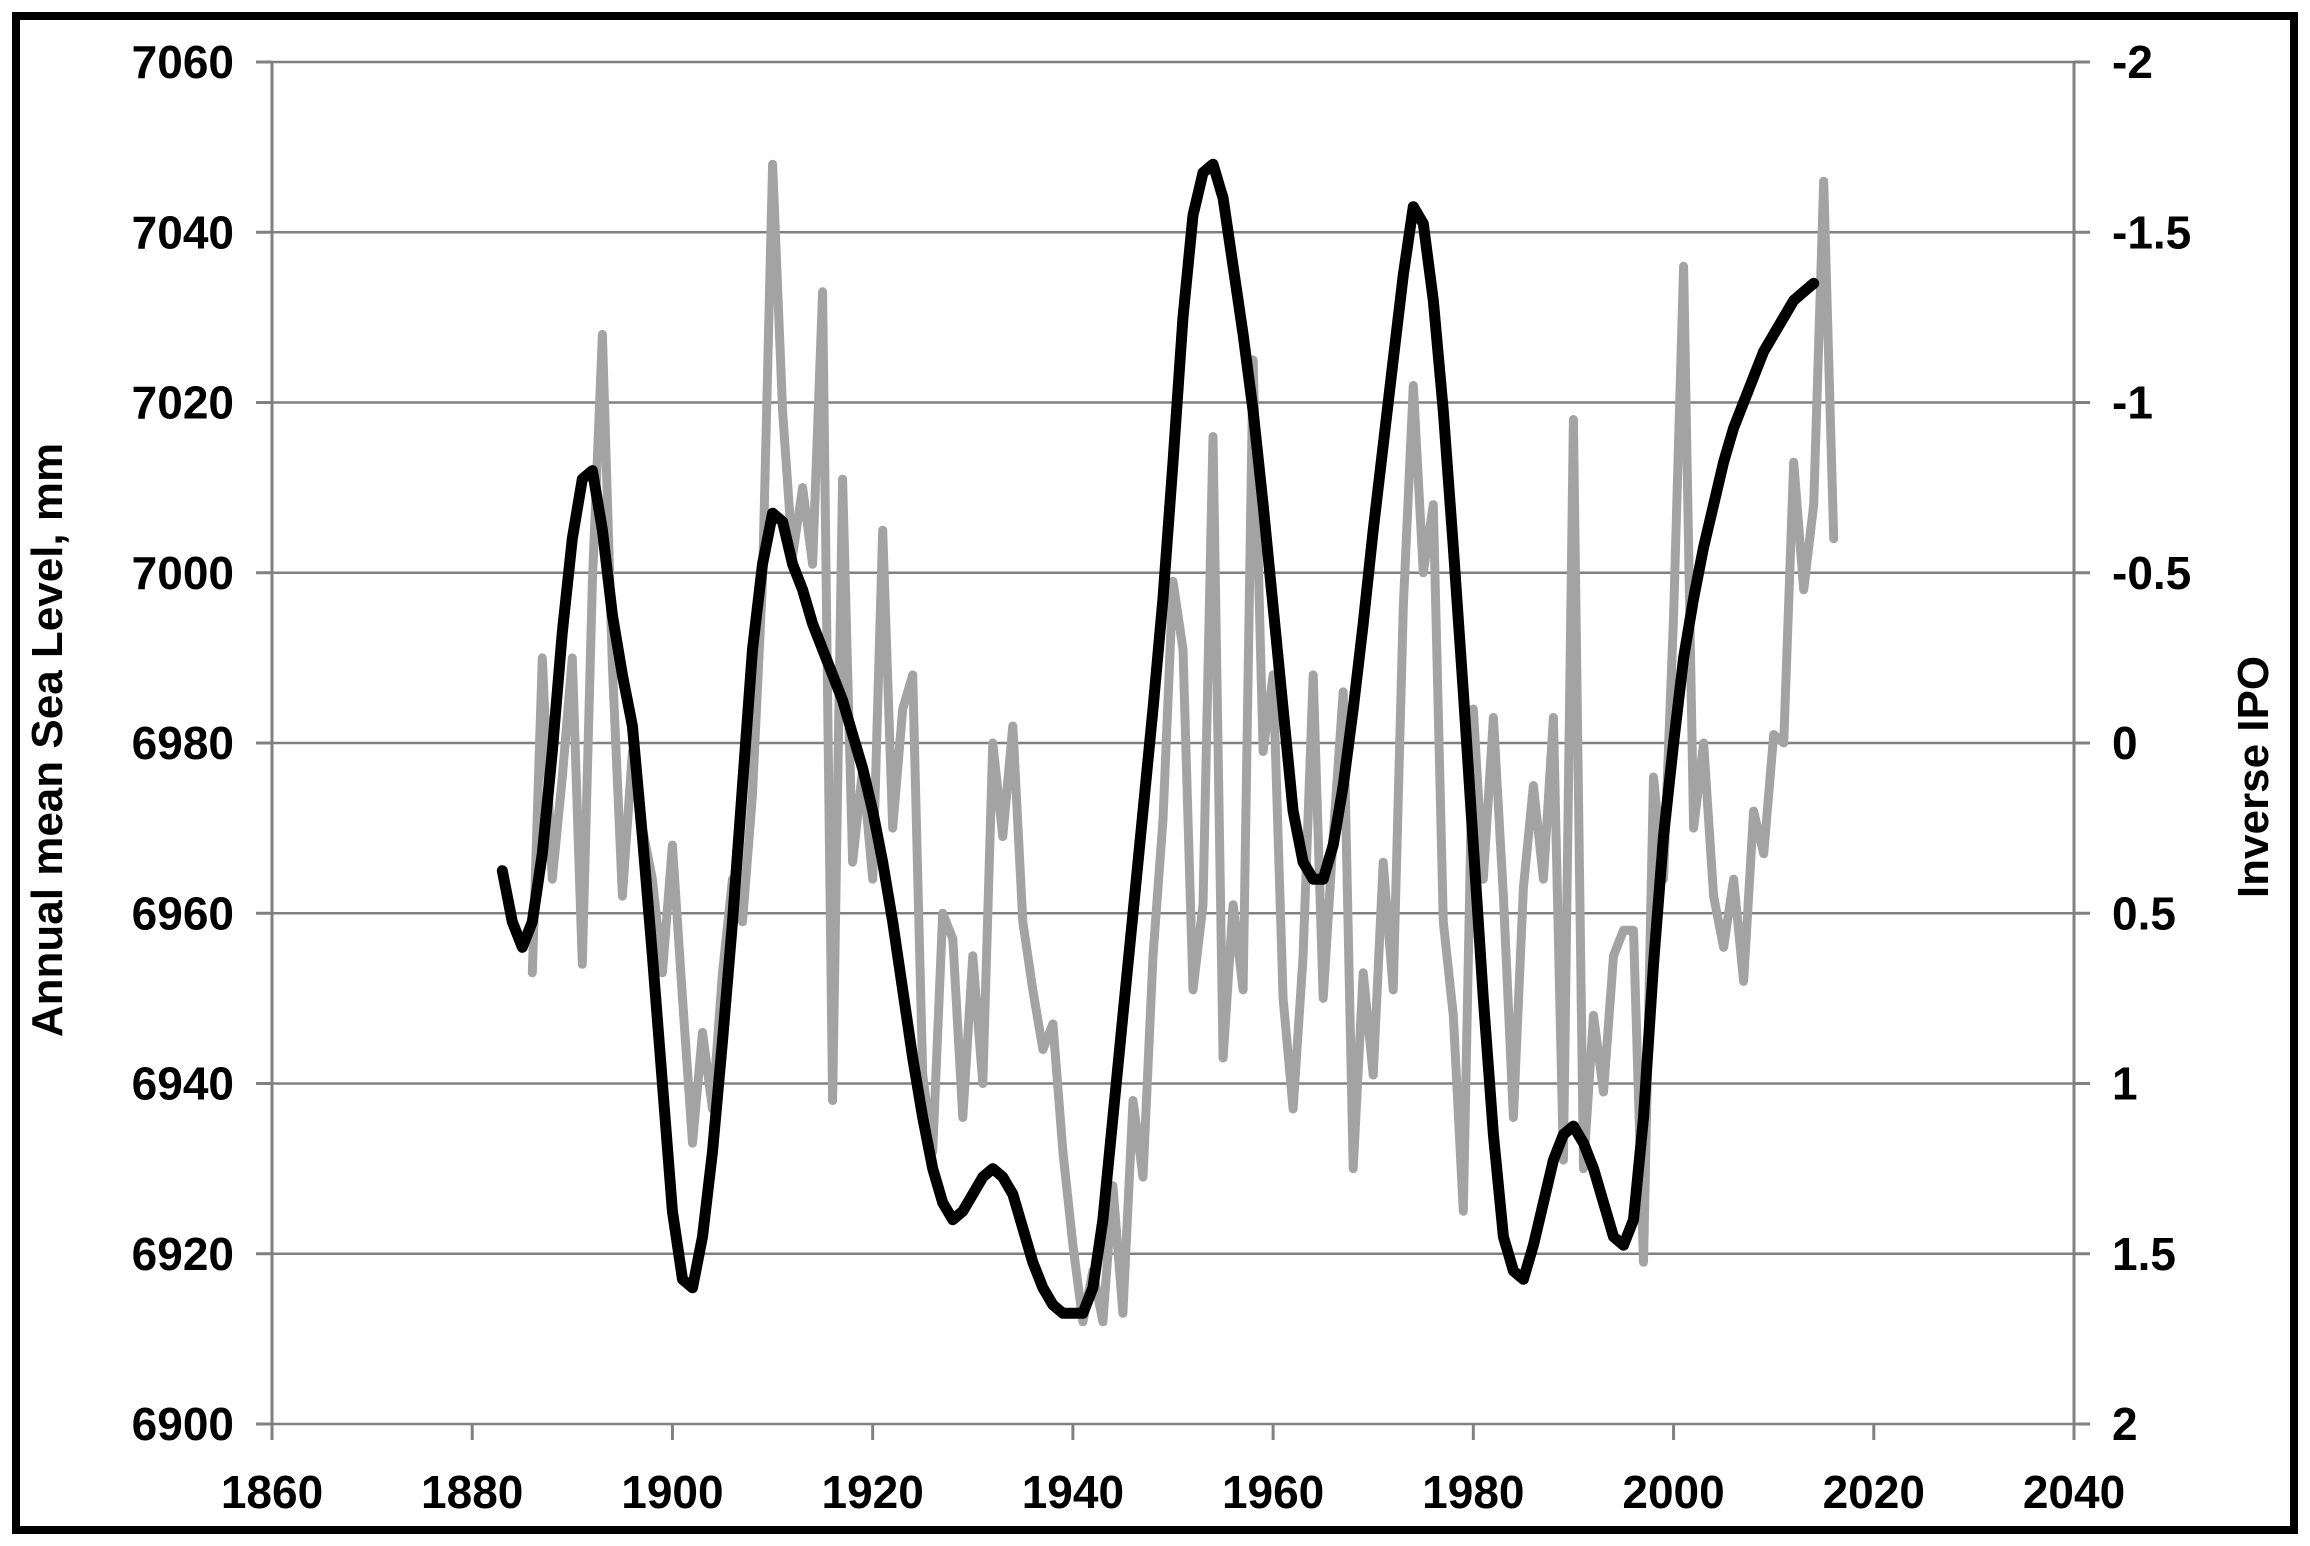 The width and height of the screenshot is (2310, 1546). Describe the element at coordinates (2144, 1254) in the screenshot. I see `y-right-tick-label-1.5: 1.5` at that location.